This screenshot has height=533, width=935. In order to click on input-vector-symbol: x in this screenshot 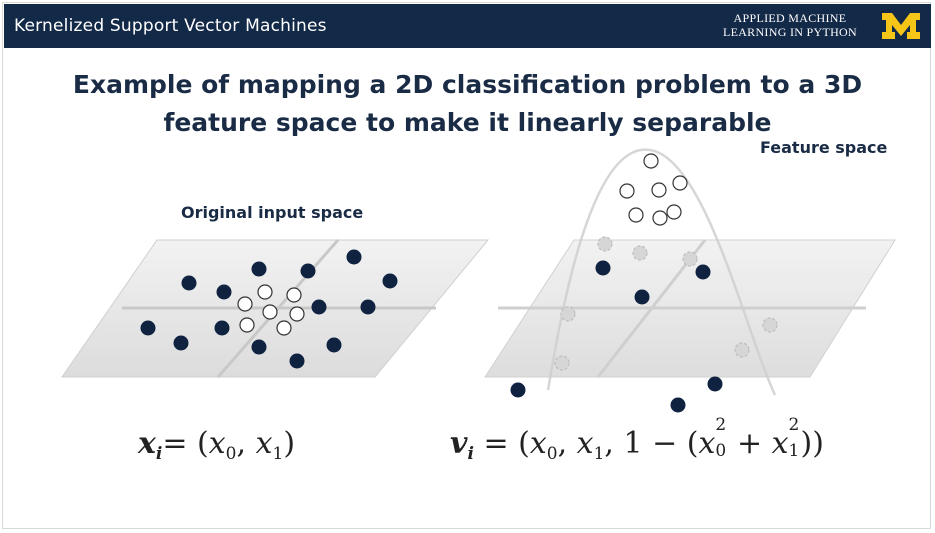, I will do `click(147, 443)`.